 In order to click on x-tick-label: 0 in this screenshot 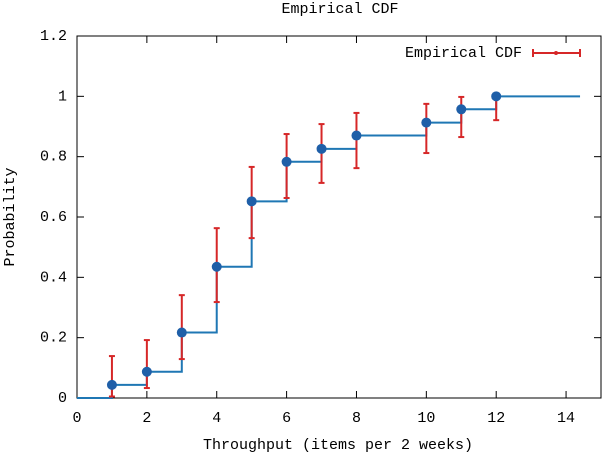, I will do `click(76, 418)`.